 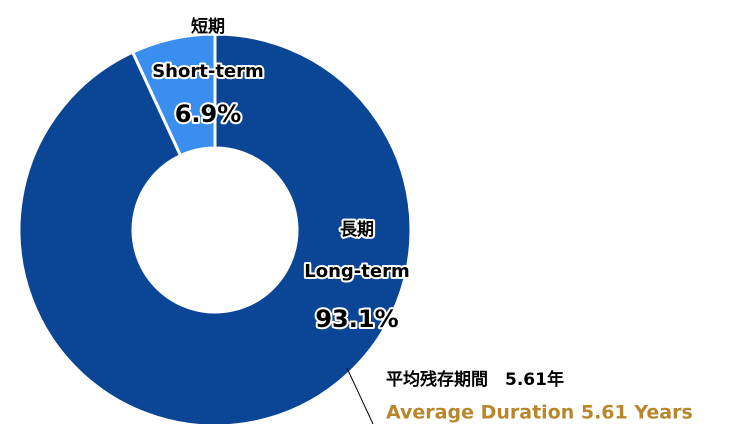 What do you see at coordinates (208, 114) in the screenshot?
I see `slice-value-label: 6.9%` at bounding box center [208, 114].